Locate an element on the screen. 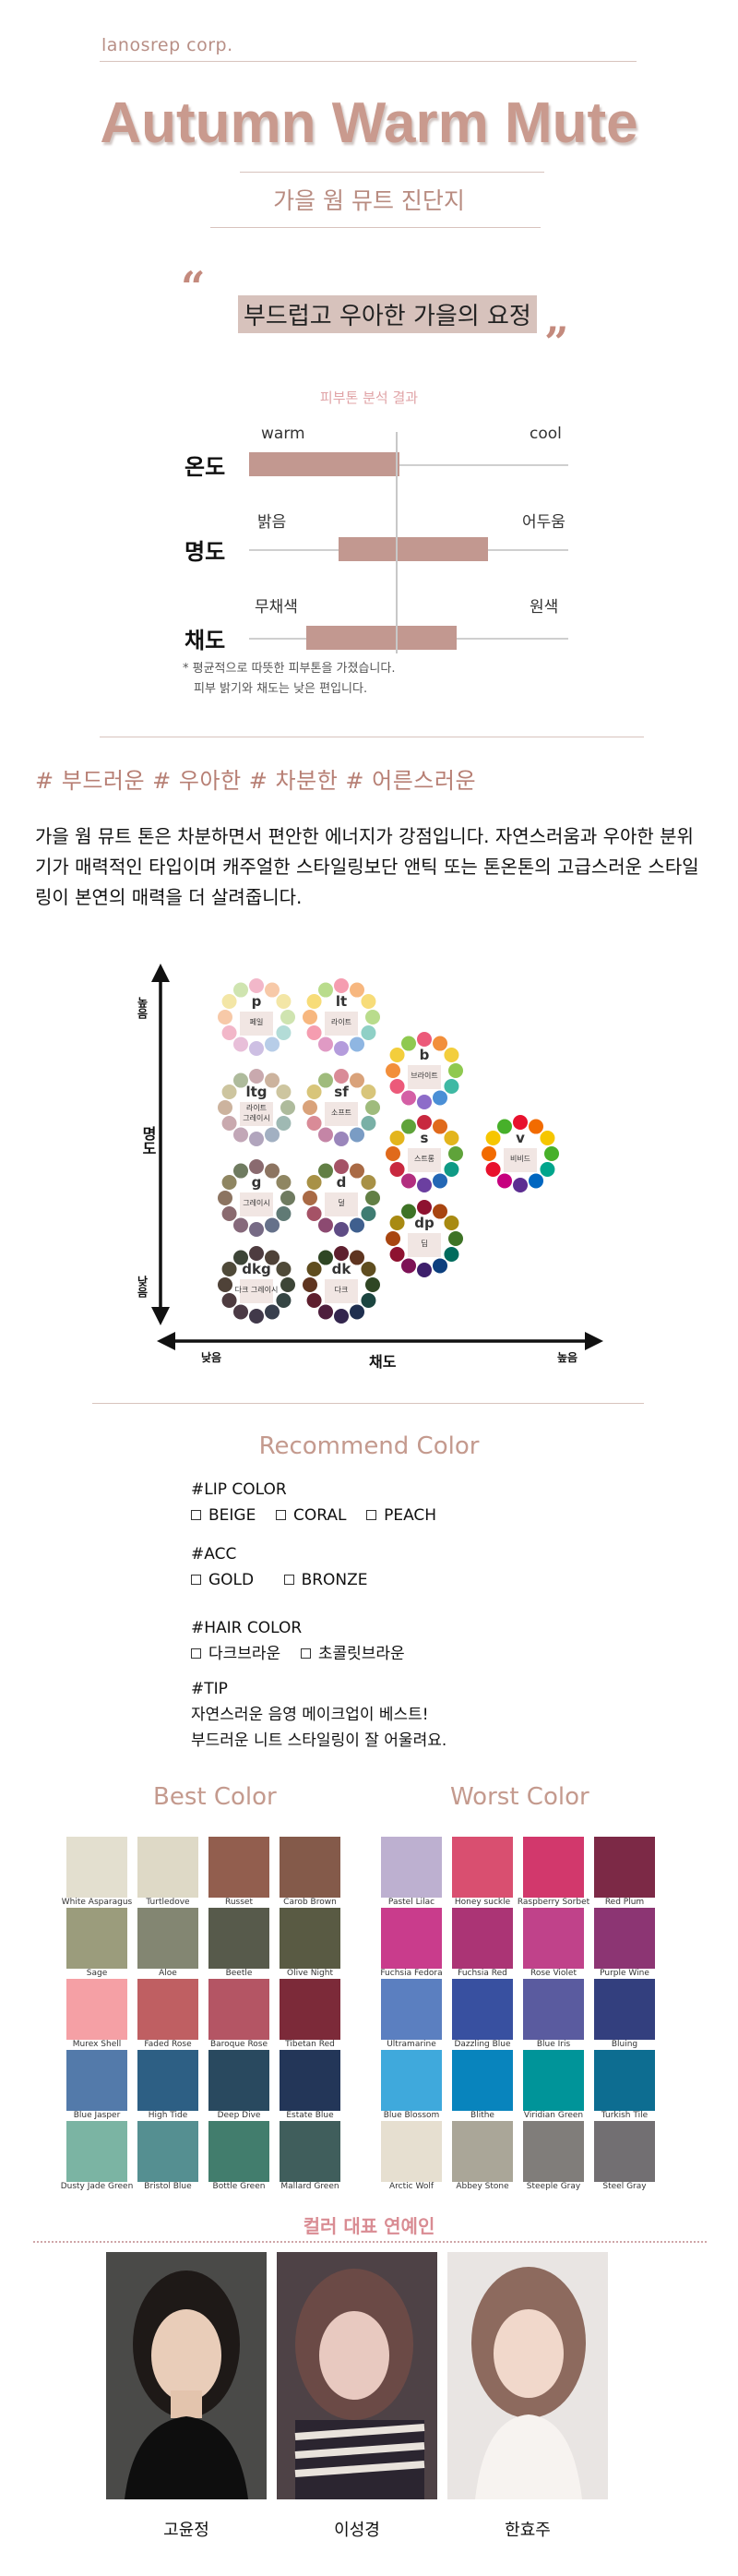  color-swatch-label: Bluing is located at coordinates (624, 2045).